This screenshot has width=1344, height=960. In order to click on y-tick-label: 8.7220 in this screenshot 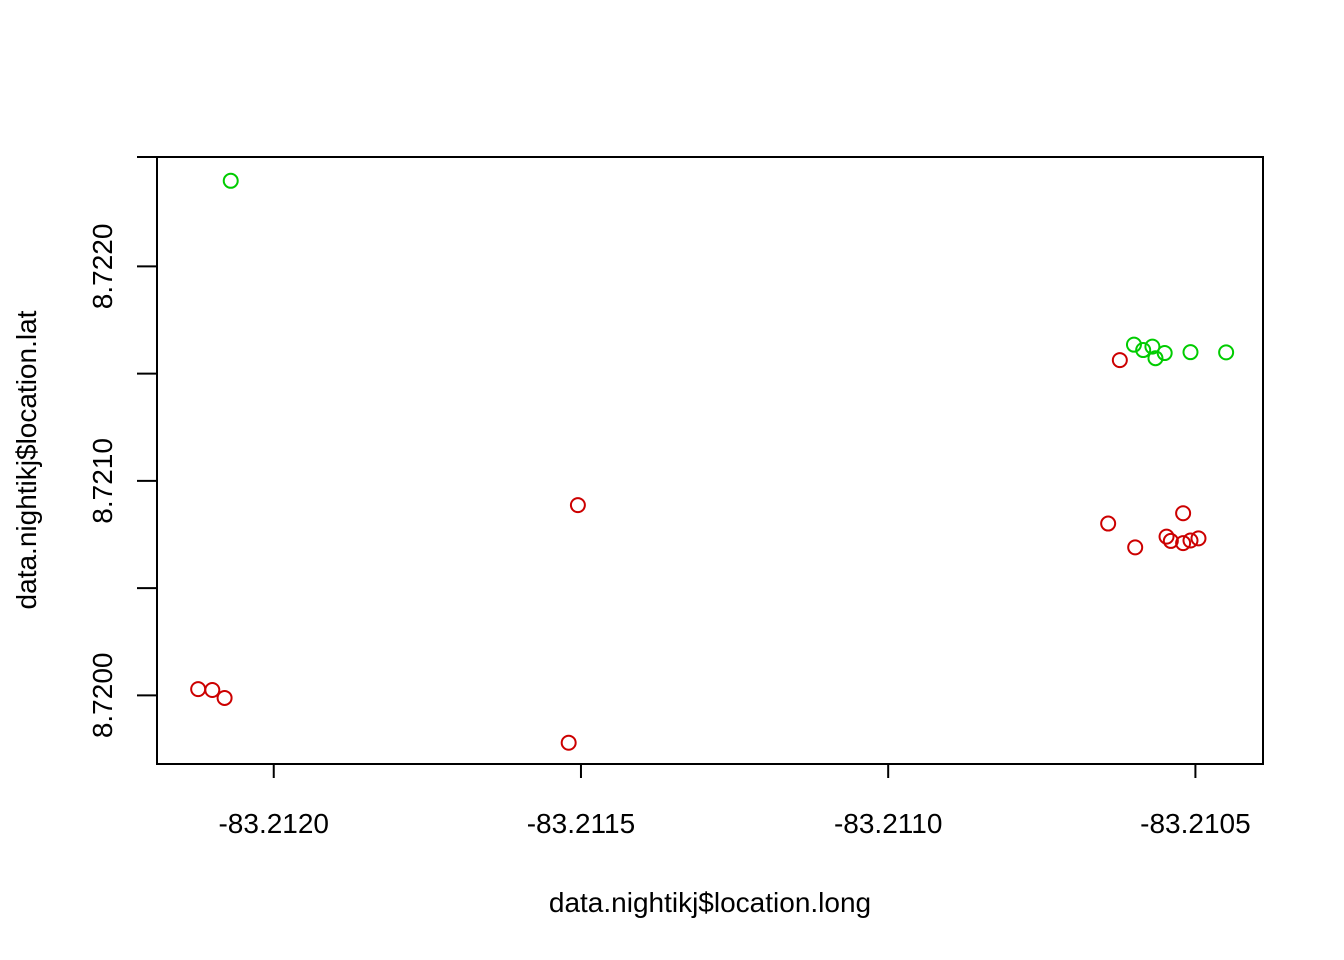, I will do `click(102, 267)`.